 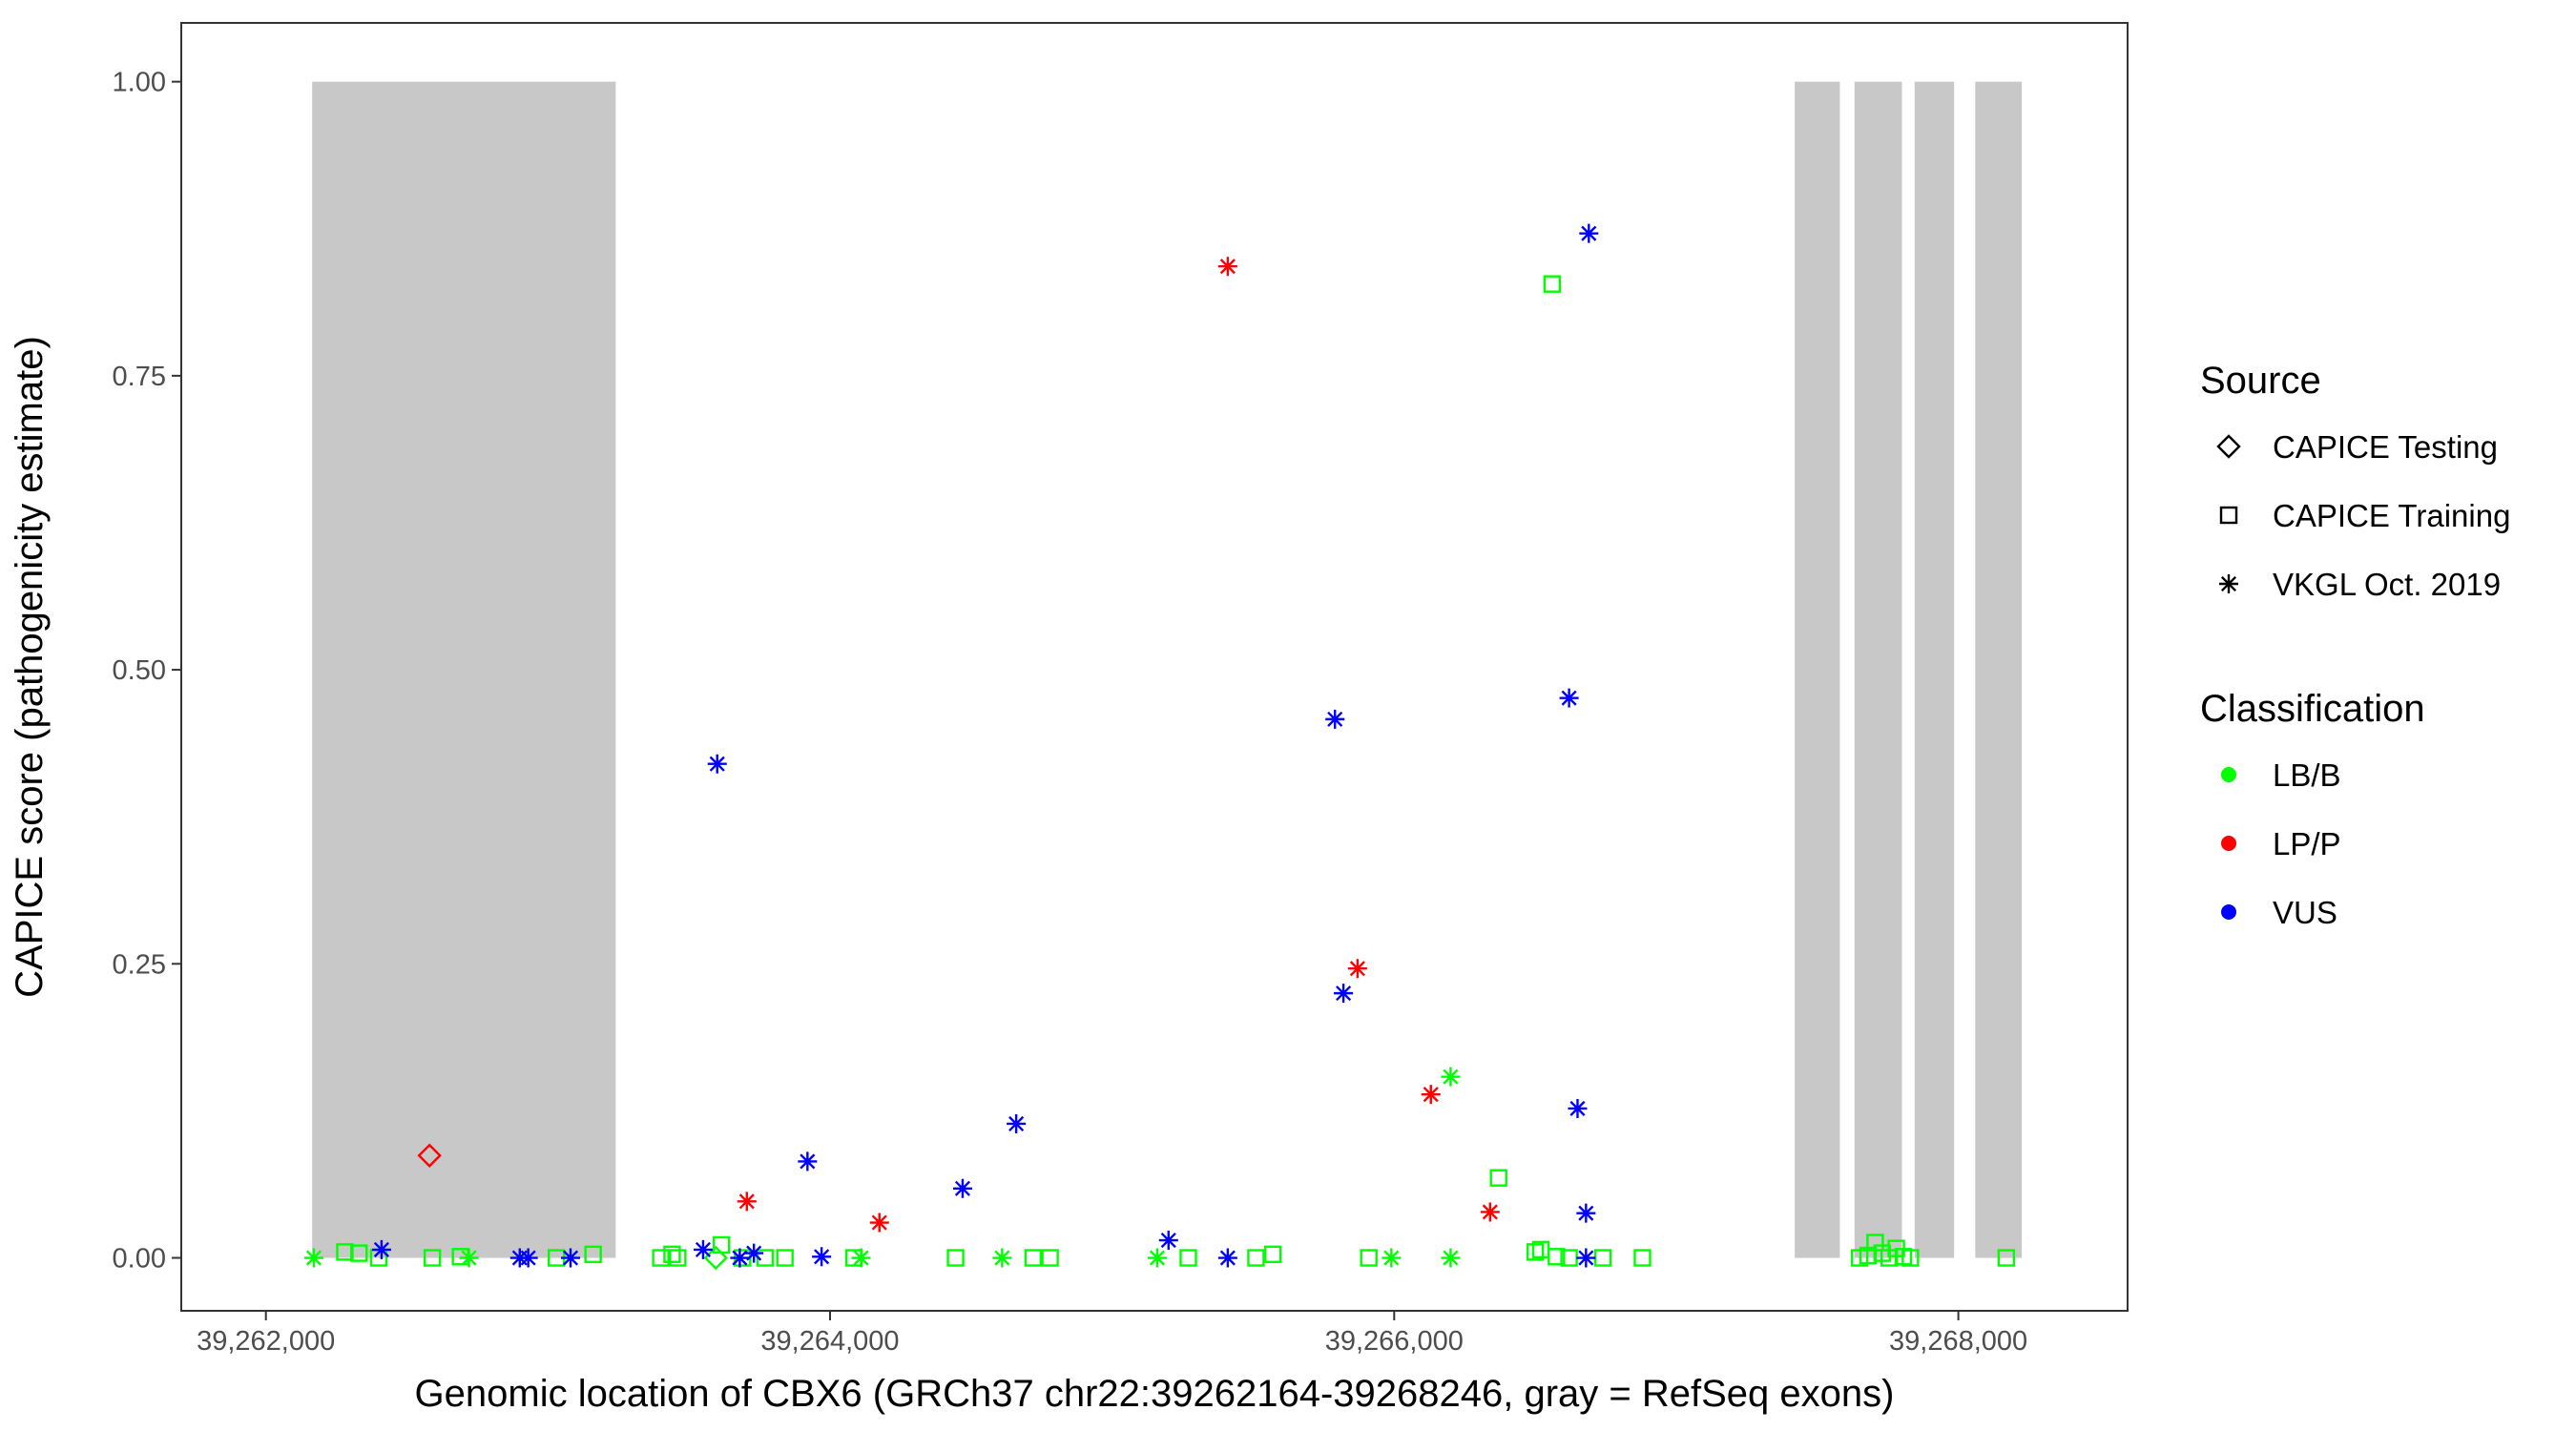 What do you see at coordinates (2307, 775) in the screenshot?
I see `legend-label: LB/B` at bounding box center [2307, 775].